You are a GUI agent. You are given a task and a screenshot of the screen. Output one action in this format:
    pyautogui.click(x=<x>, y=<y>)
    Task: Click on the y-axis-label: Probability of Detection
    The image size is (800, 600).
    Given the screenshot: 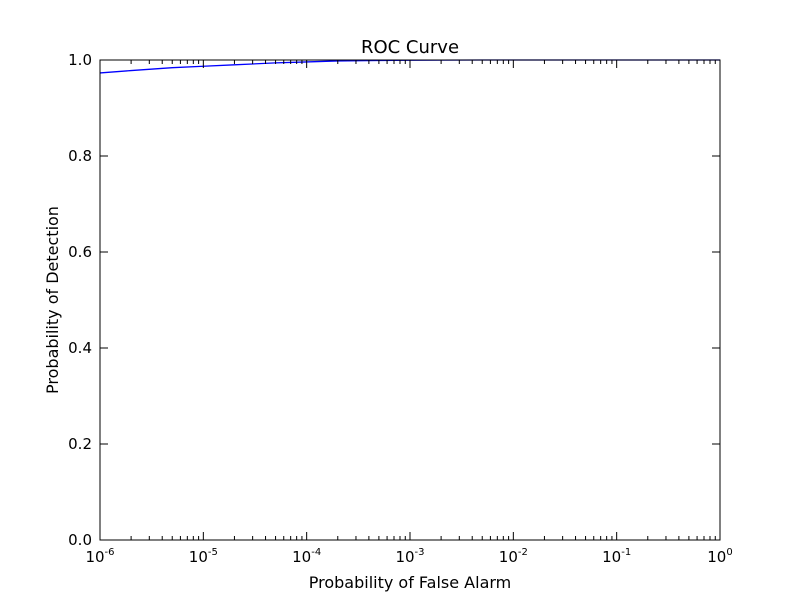 What is the action you would take?
    pyautogui.click(x=52, y=300)
    